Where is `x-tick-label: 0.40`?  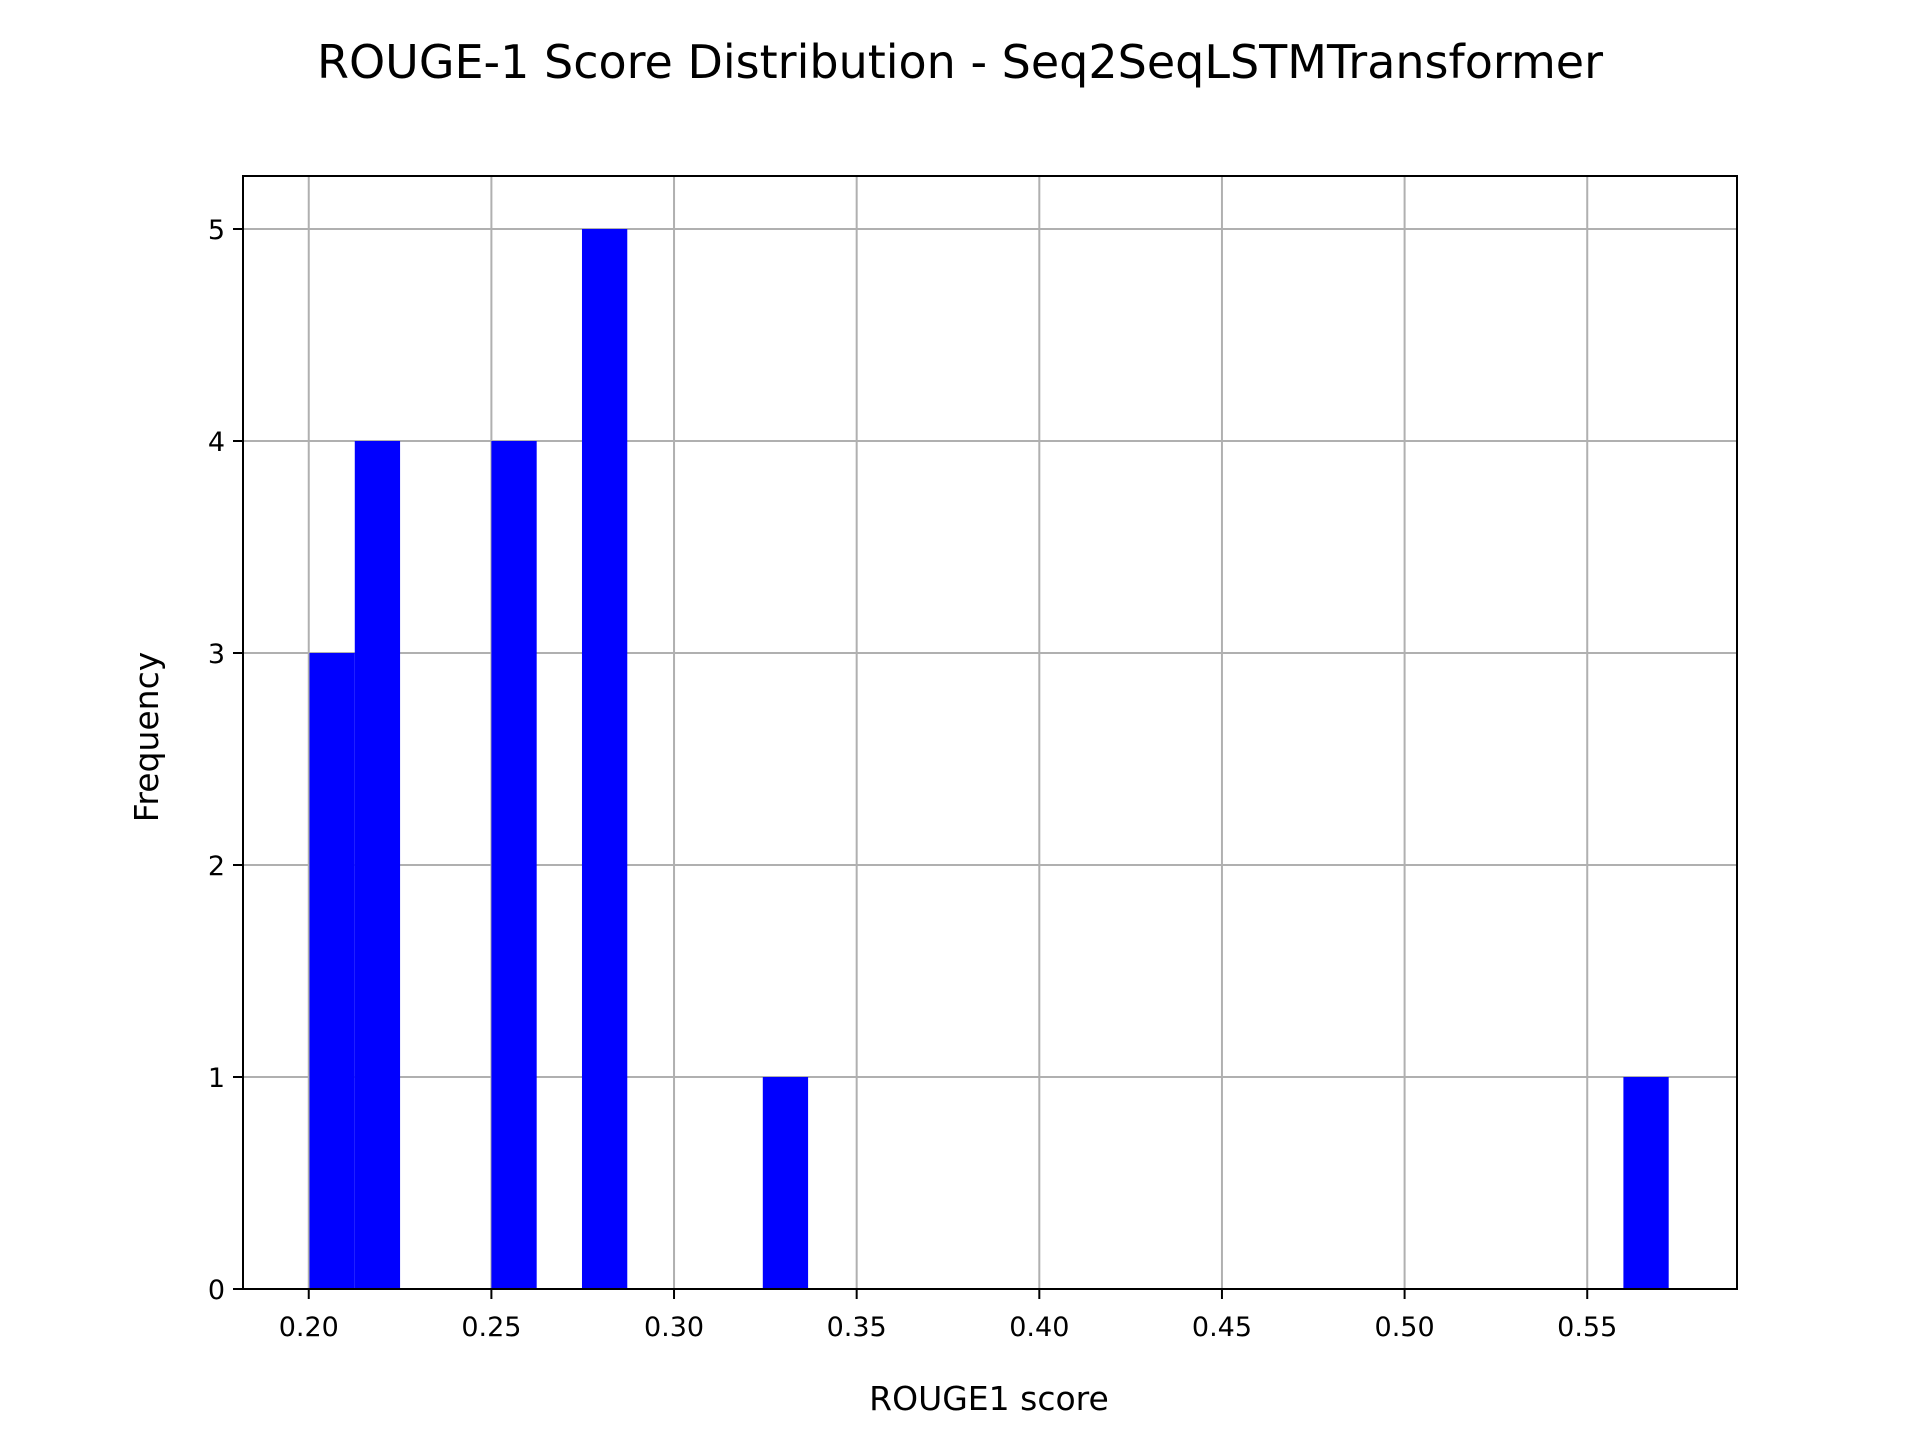
x-tick-label: 0.40 is located at coordinates (1039, 1327).